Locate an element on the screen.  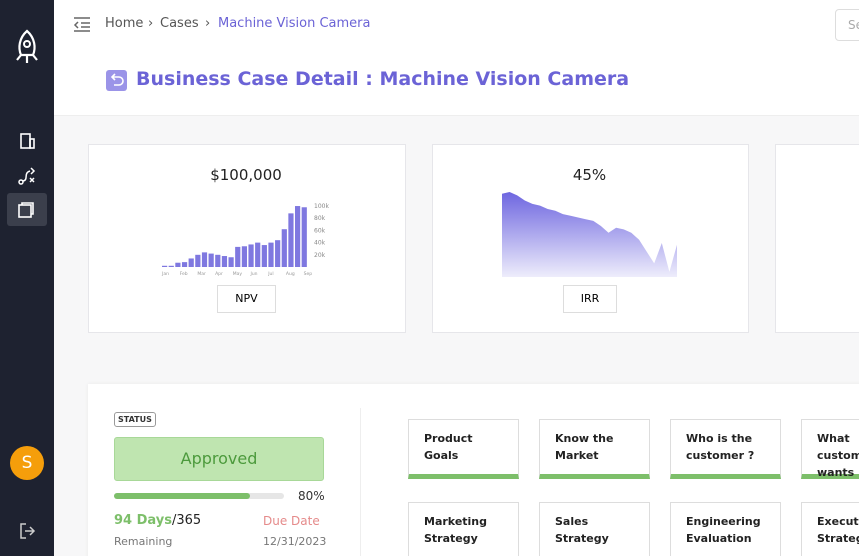
section-tile: Execution Strategy is located at coordinates (830, 529).